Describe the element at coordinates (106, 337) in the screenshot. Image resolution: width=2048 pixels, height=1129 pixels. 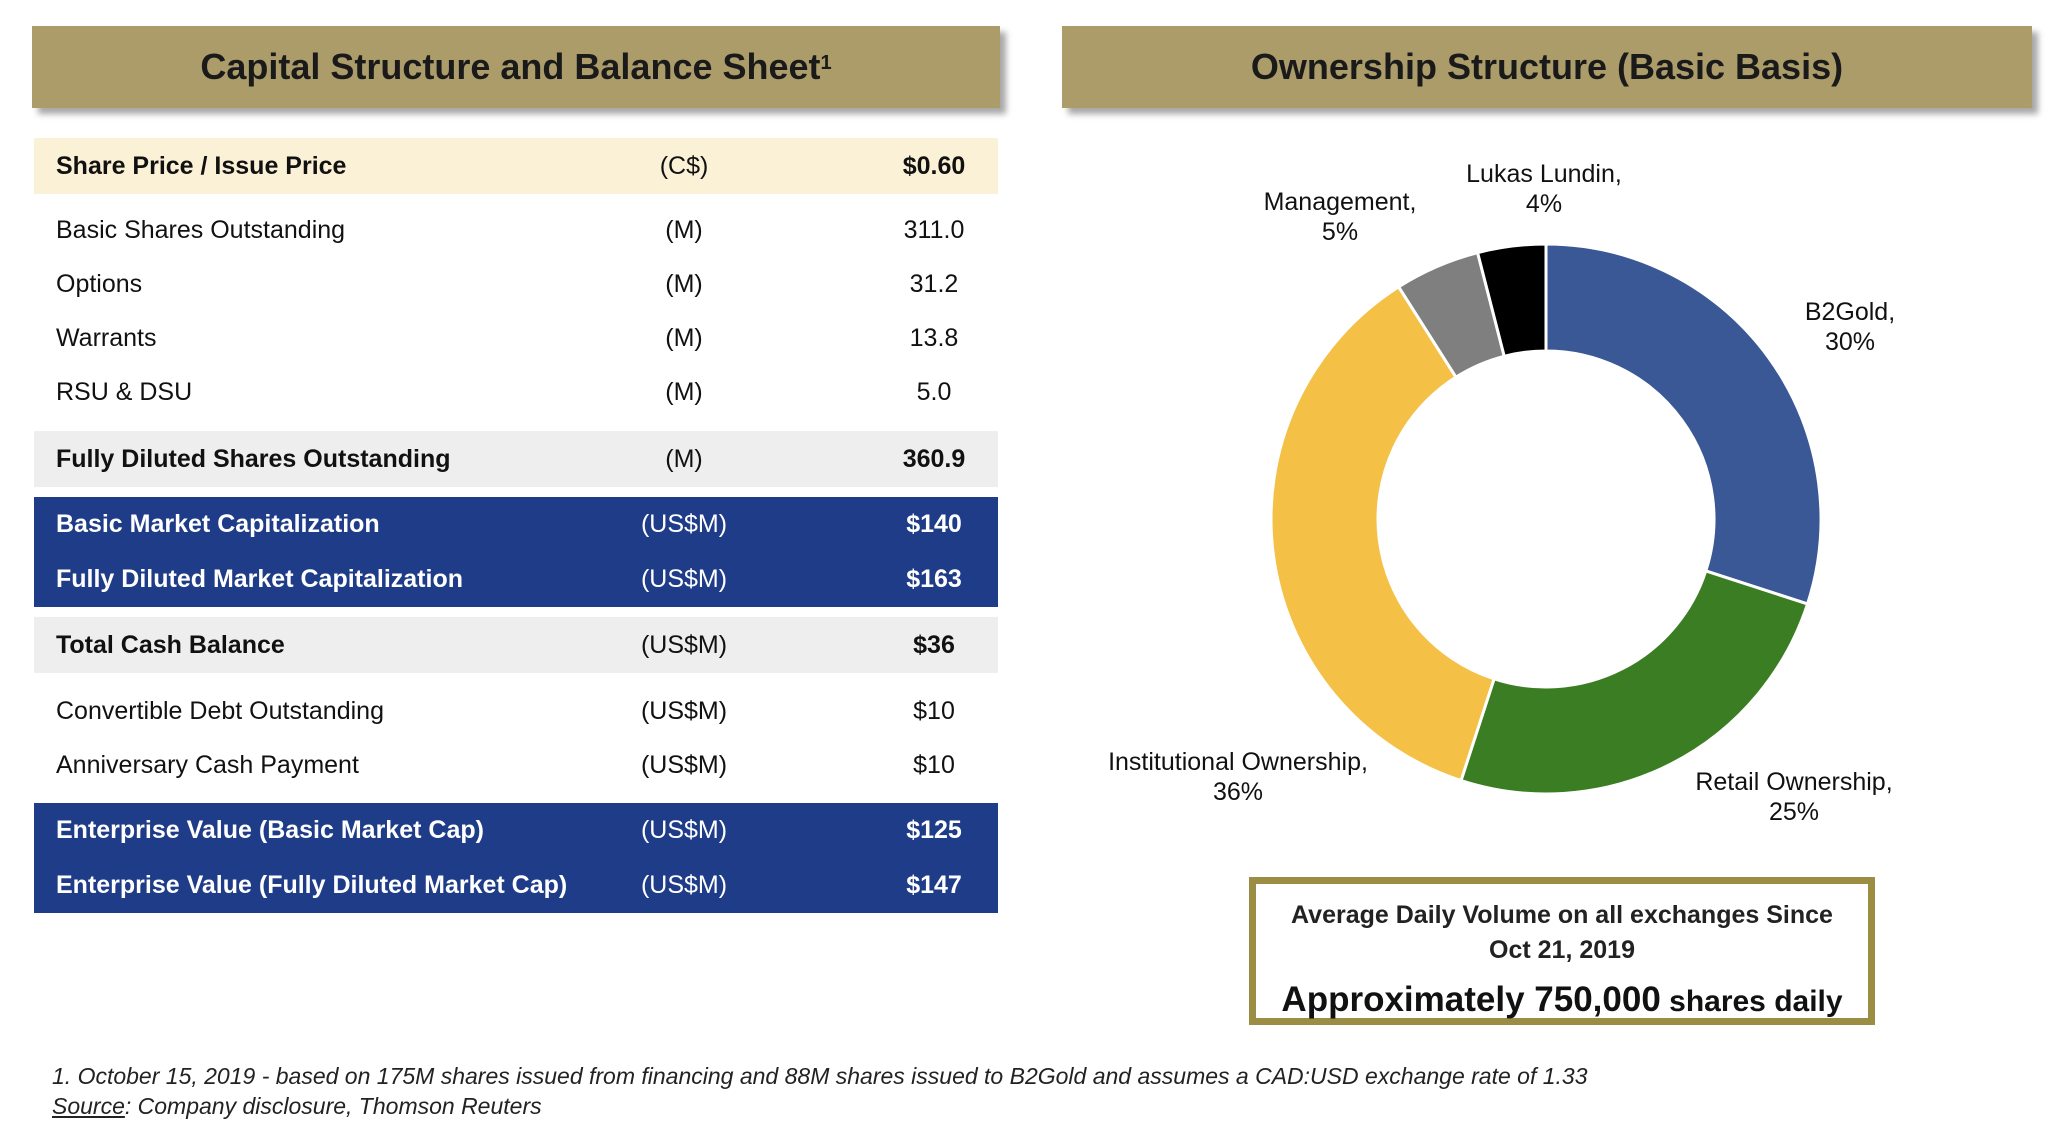
I see `row-label: Warrants` at that location.